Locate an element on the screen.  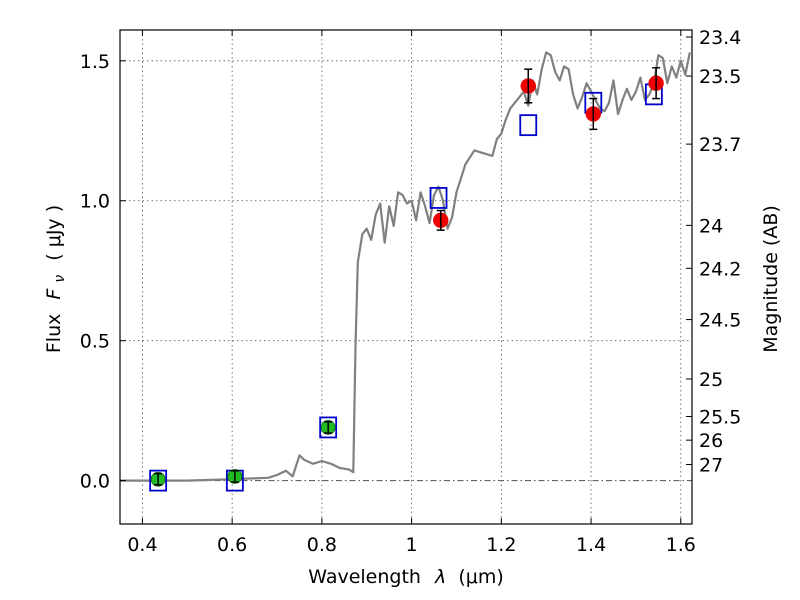
magnitude-tick-label: 25.5 is located at coordinates (720, 417).